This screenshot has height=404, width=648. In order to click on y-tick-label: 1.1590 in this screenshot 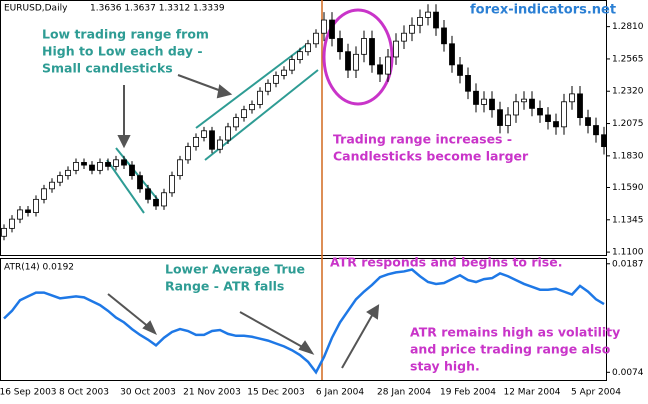, I will do `click(628, 188)`.